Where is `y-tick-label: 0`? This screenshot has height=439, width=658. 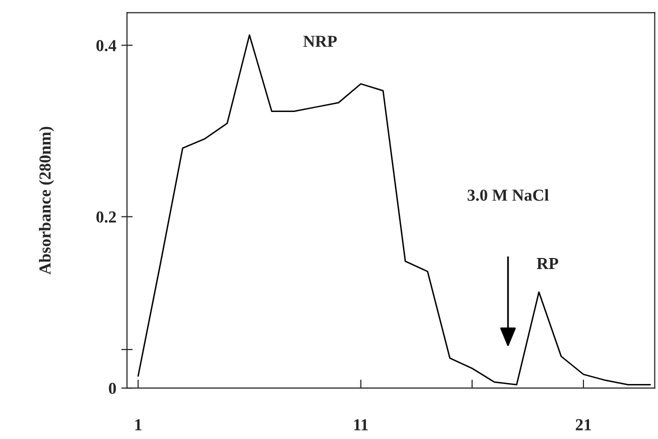
y-tick-label: 0 is located at coordinates (112, 388).